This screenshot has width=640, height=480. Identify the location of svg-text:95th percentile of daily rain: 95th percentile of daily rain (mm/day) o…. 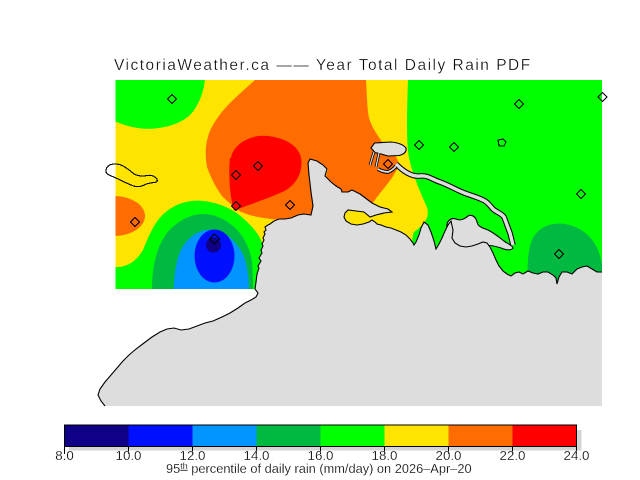
(319, 468).